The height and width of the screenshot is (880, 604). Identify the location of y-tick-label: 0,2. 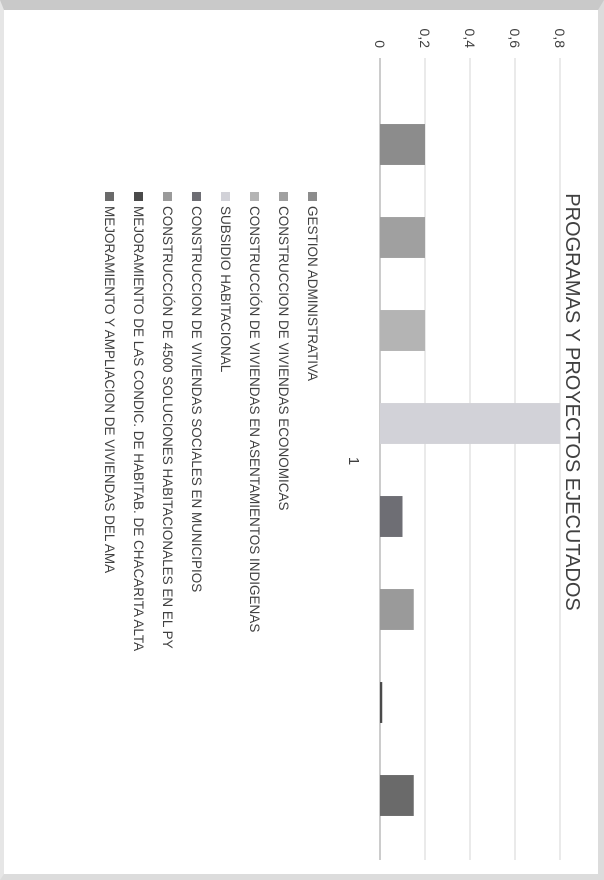
(425, 39).